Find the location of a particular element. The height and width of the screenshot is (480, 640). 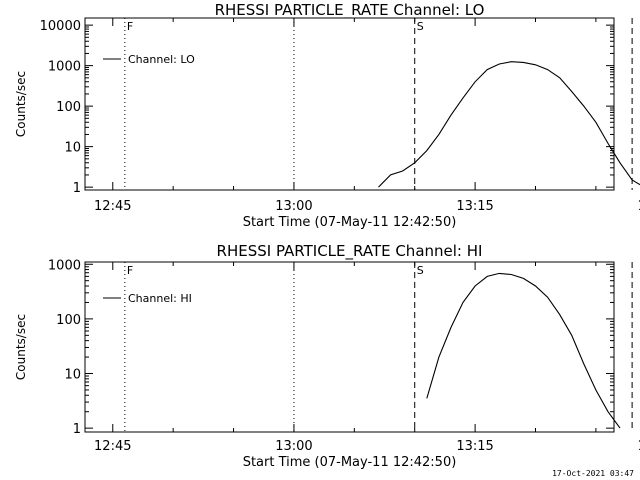

panel-2-x-axis-label: Start Time (07-May-11 12:42:50) is located at coordinates (350, 462).